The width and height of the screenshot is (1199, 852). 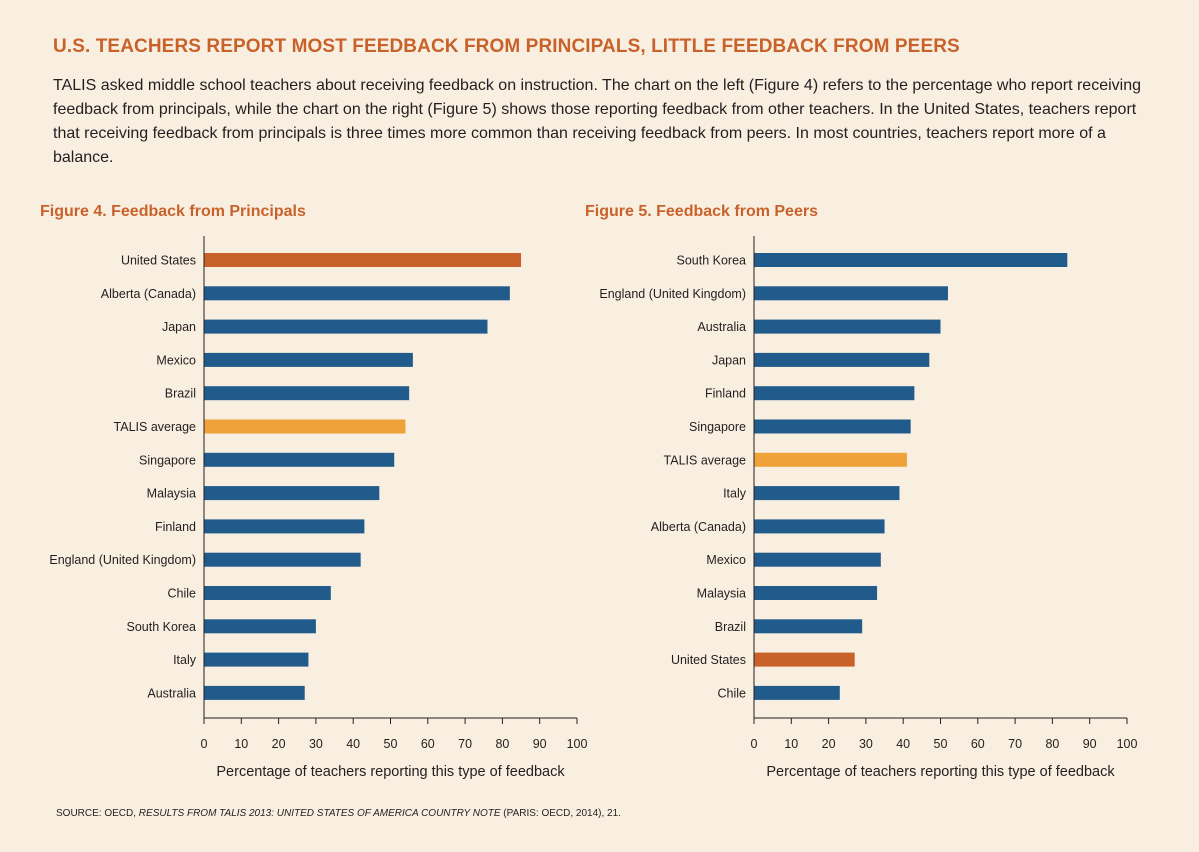 I want to click on fig4-category-label-brazil: Brazil, so click(x=180, y=394).